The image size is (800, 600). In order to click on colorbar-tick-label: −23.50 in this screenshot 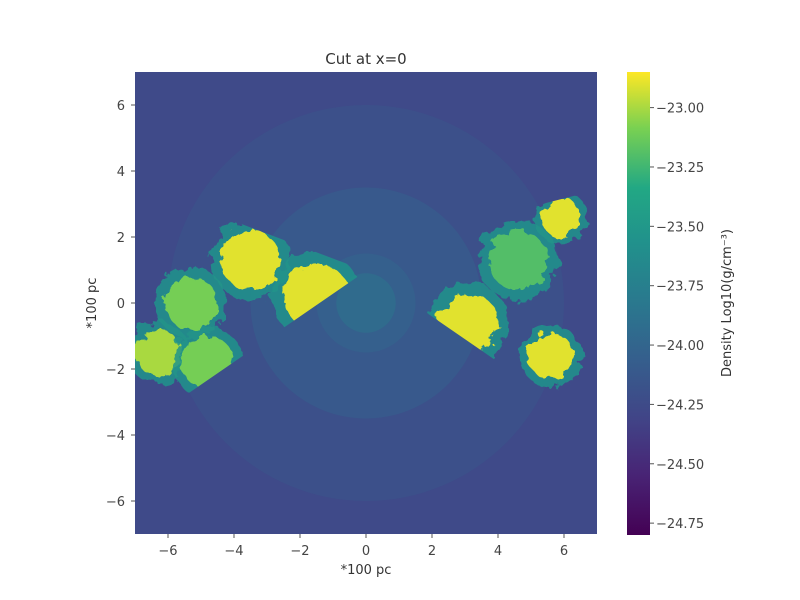, I will do `click(680, 227)`.